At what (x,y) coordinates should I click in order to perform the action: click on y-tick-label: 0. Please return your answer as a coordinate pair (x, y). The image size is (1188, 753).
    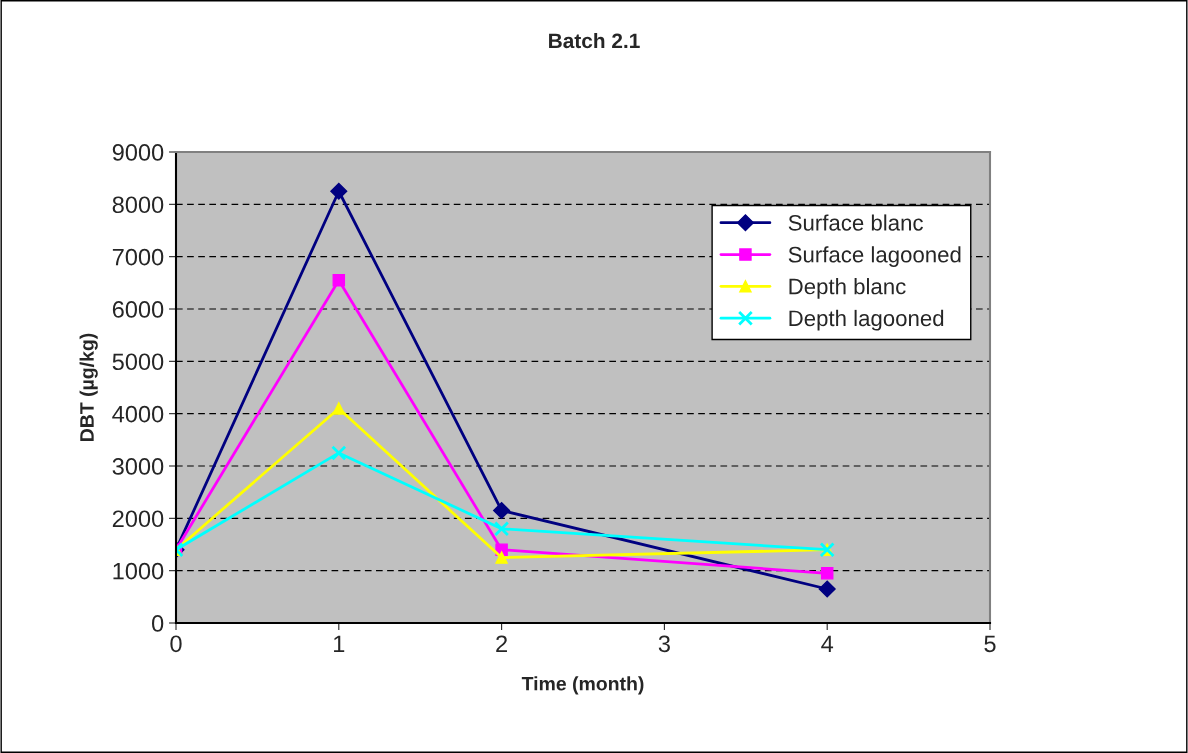
    Looking at the image, I should click on (157, 623).